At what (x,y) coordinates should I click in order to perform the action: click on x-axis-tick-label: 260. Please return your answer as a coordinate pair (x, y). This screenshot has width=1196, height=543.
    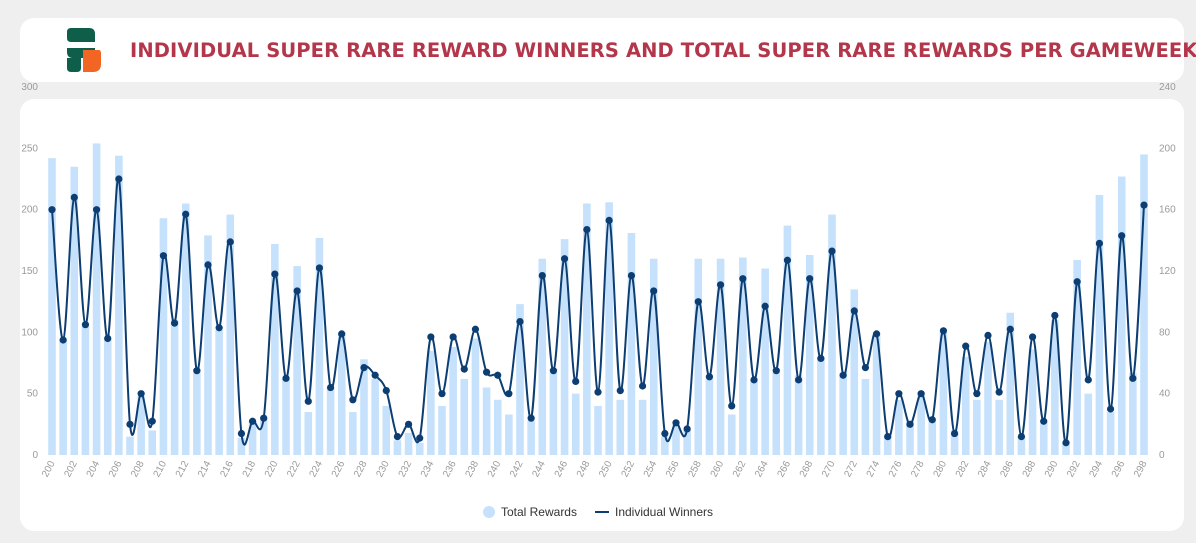
    Looking at the image, I should click on (718, 469).